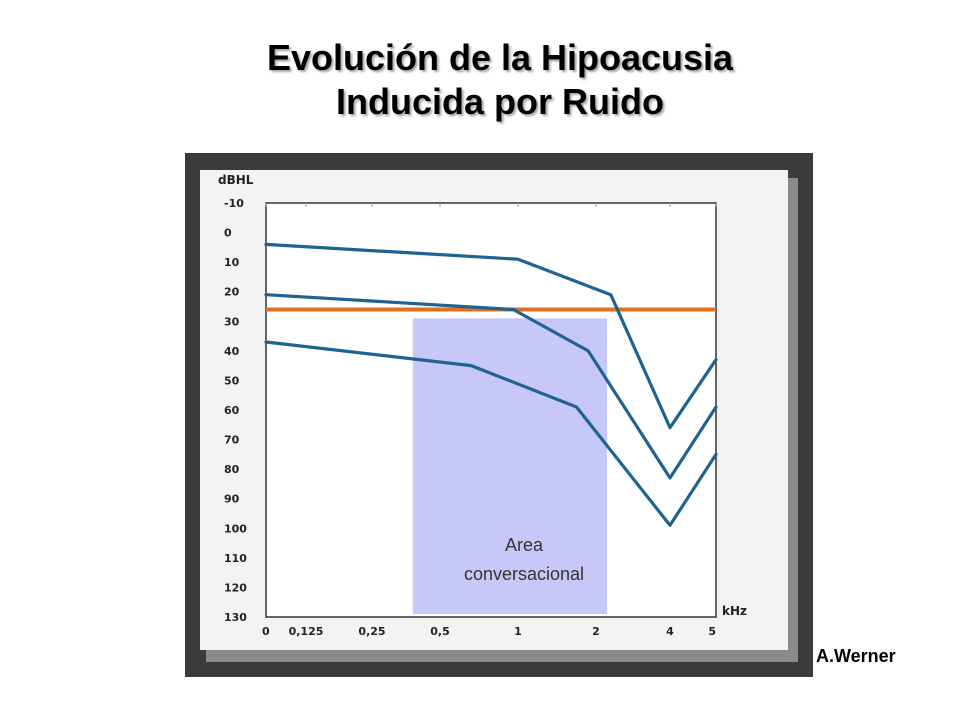  What do you see at coordinates (371, 631) in the screenshot?
I see `x-tick-label: 0,25` at bounding box center [371, 631].